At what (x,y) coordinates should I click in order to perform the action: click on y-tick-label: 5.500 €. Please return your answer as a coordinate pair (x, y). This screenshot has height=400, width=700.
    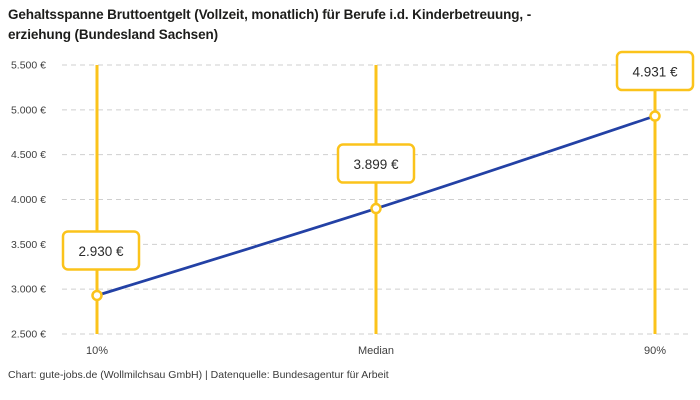
    Looking at the image, I should click on (28, 66).